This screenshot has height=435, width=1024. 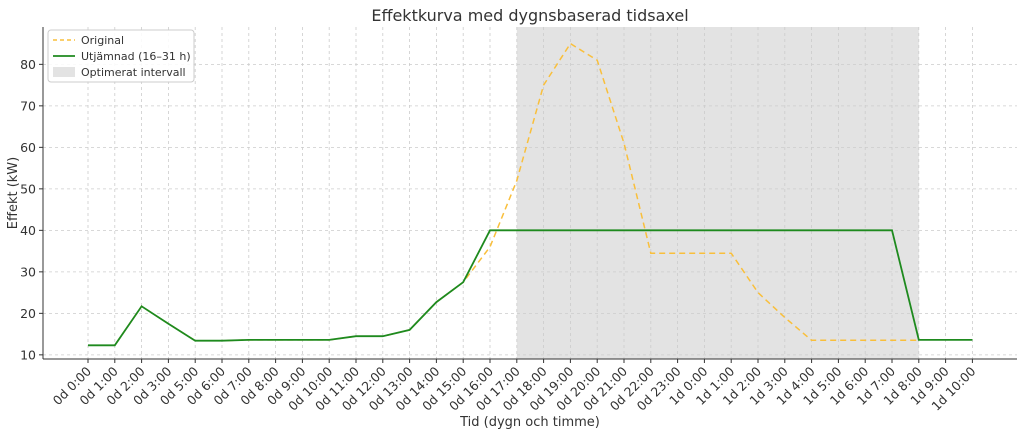 I want to click on legend-entry-interval-label: Optimerat intervall, so click(x=133, y=72).